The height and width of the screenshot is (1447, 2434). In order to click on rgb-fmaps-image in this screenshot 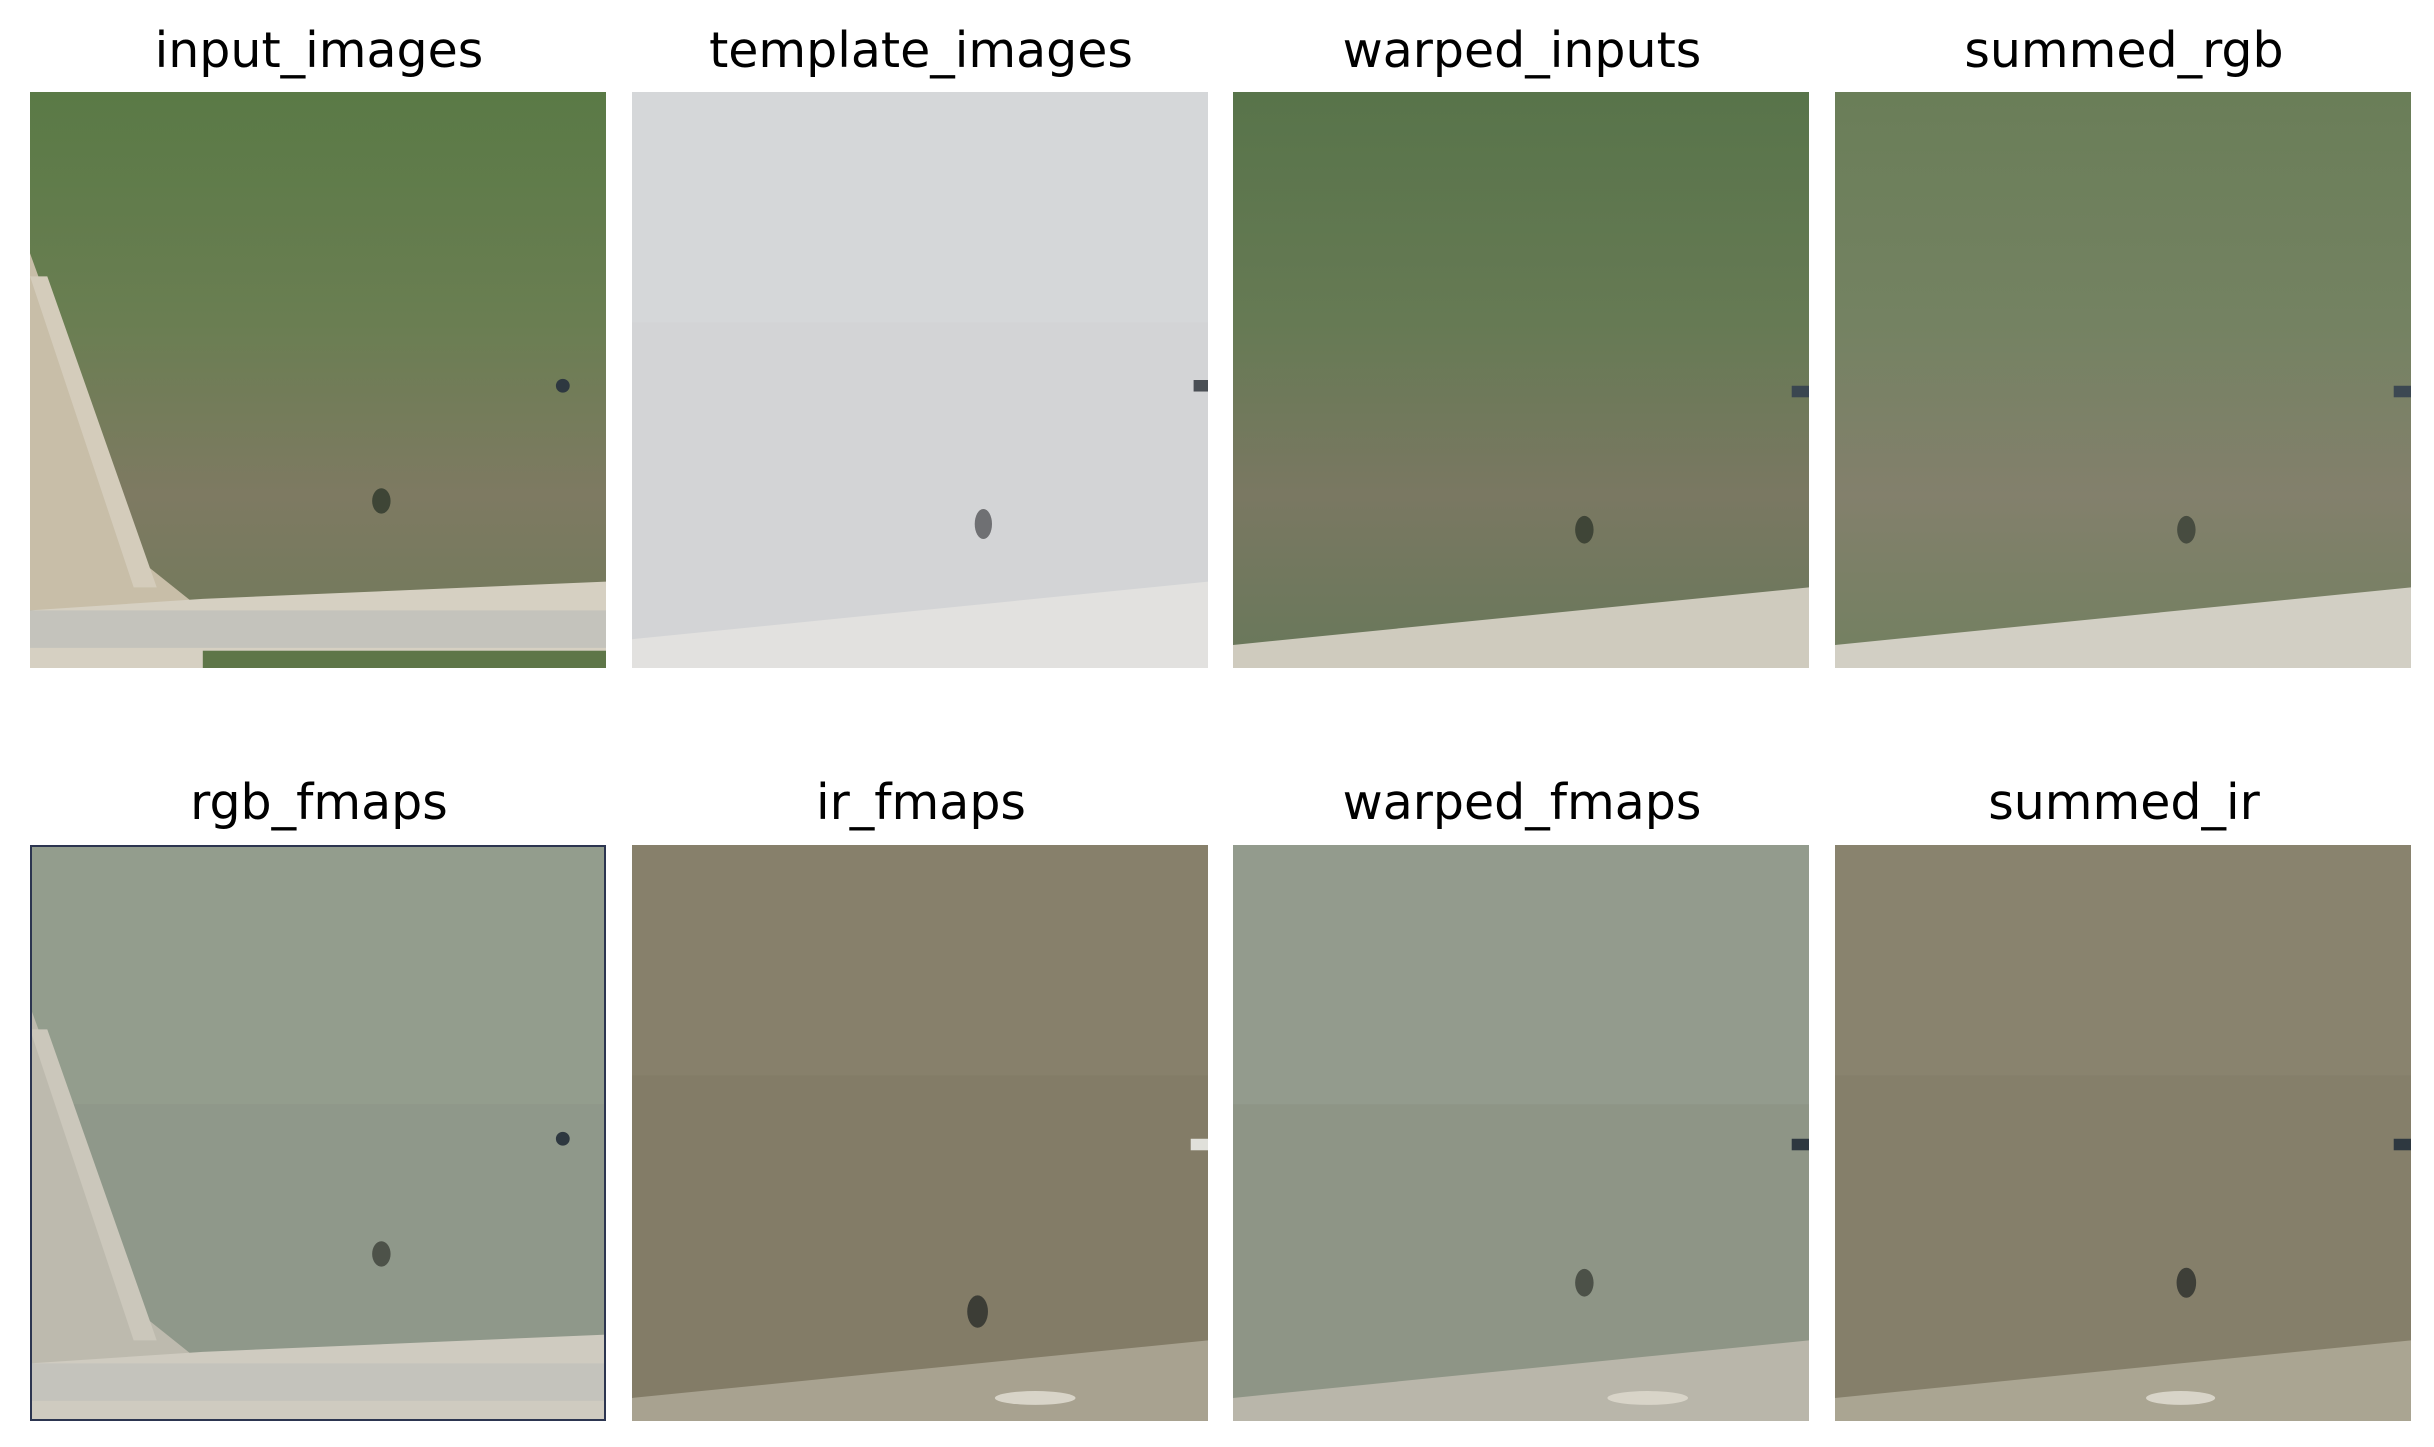, I will do `click(318, 1133)`.